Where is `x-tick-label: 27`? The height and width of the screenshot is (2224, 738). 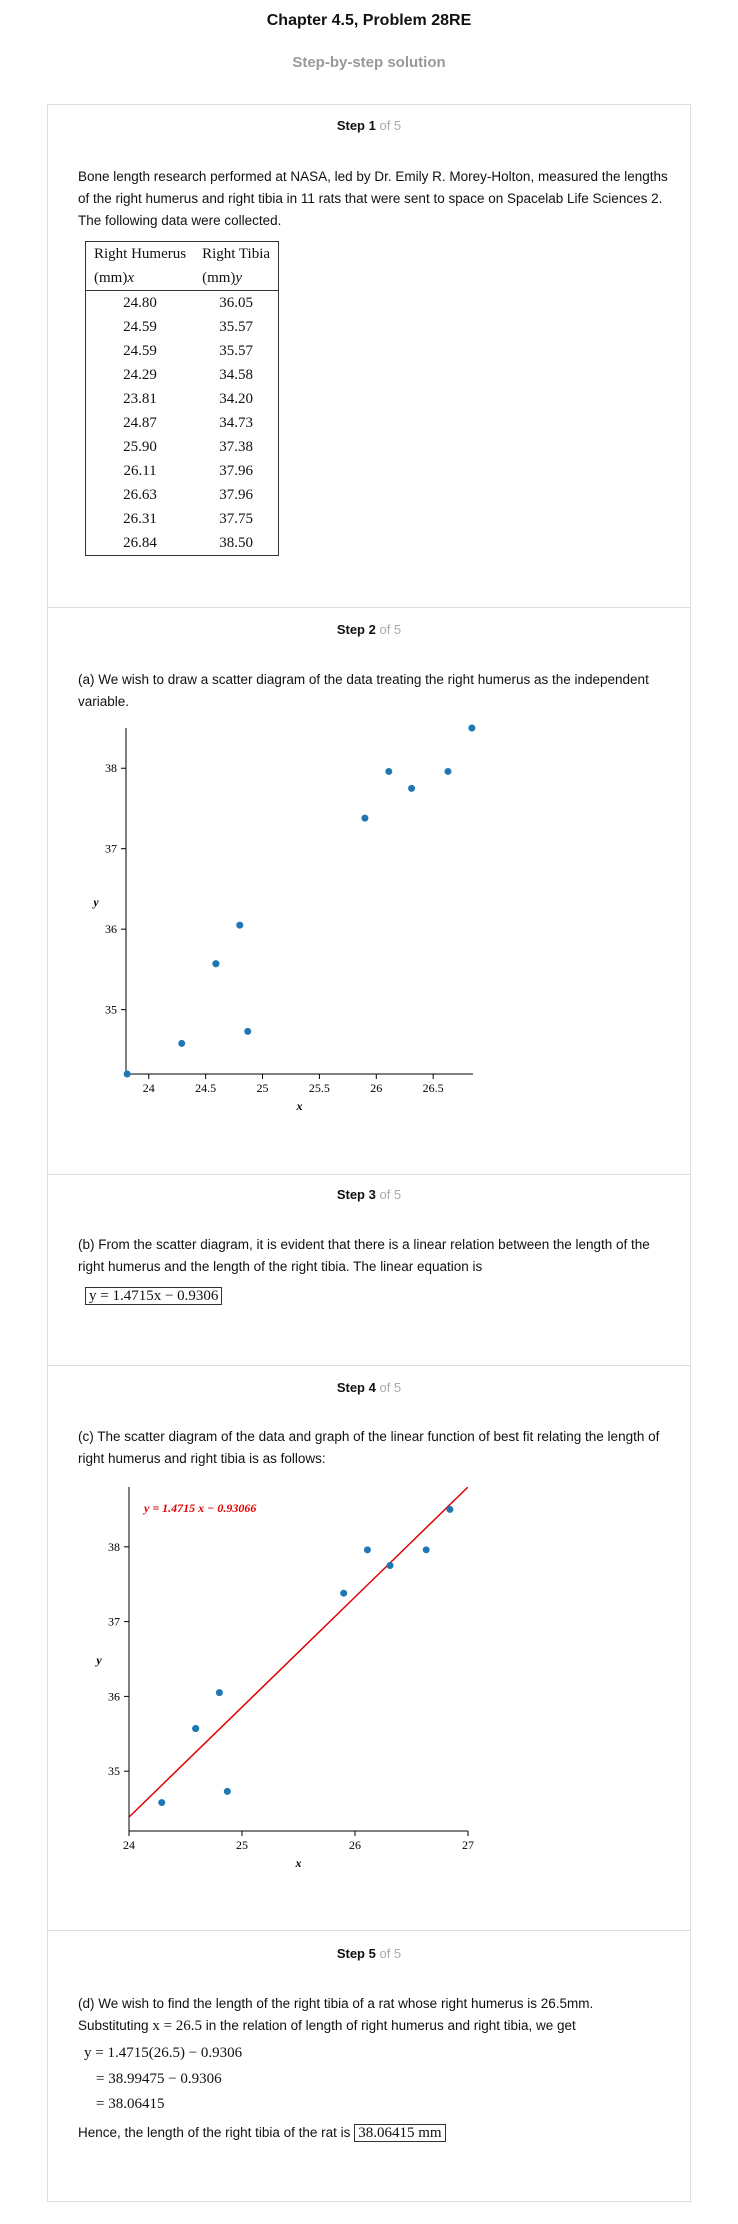 x-tick-label: 27 is located at coordinates (468, 1845).